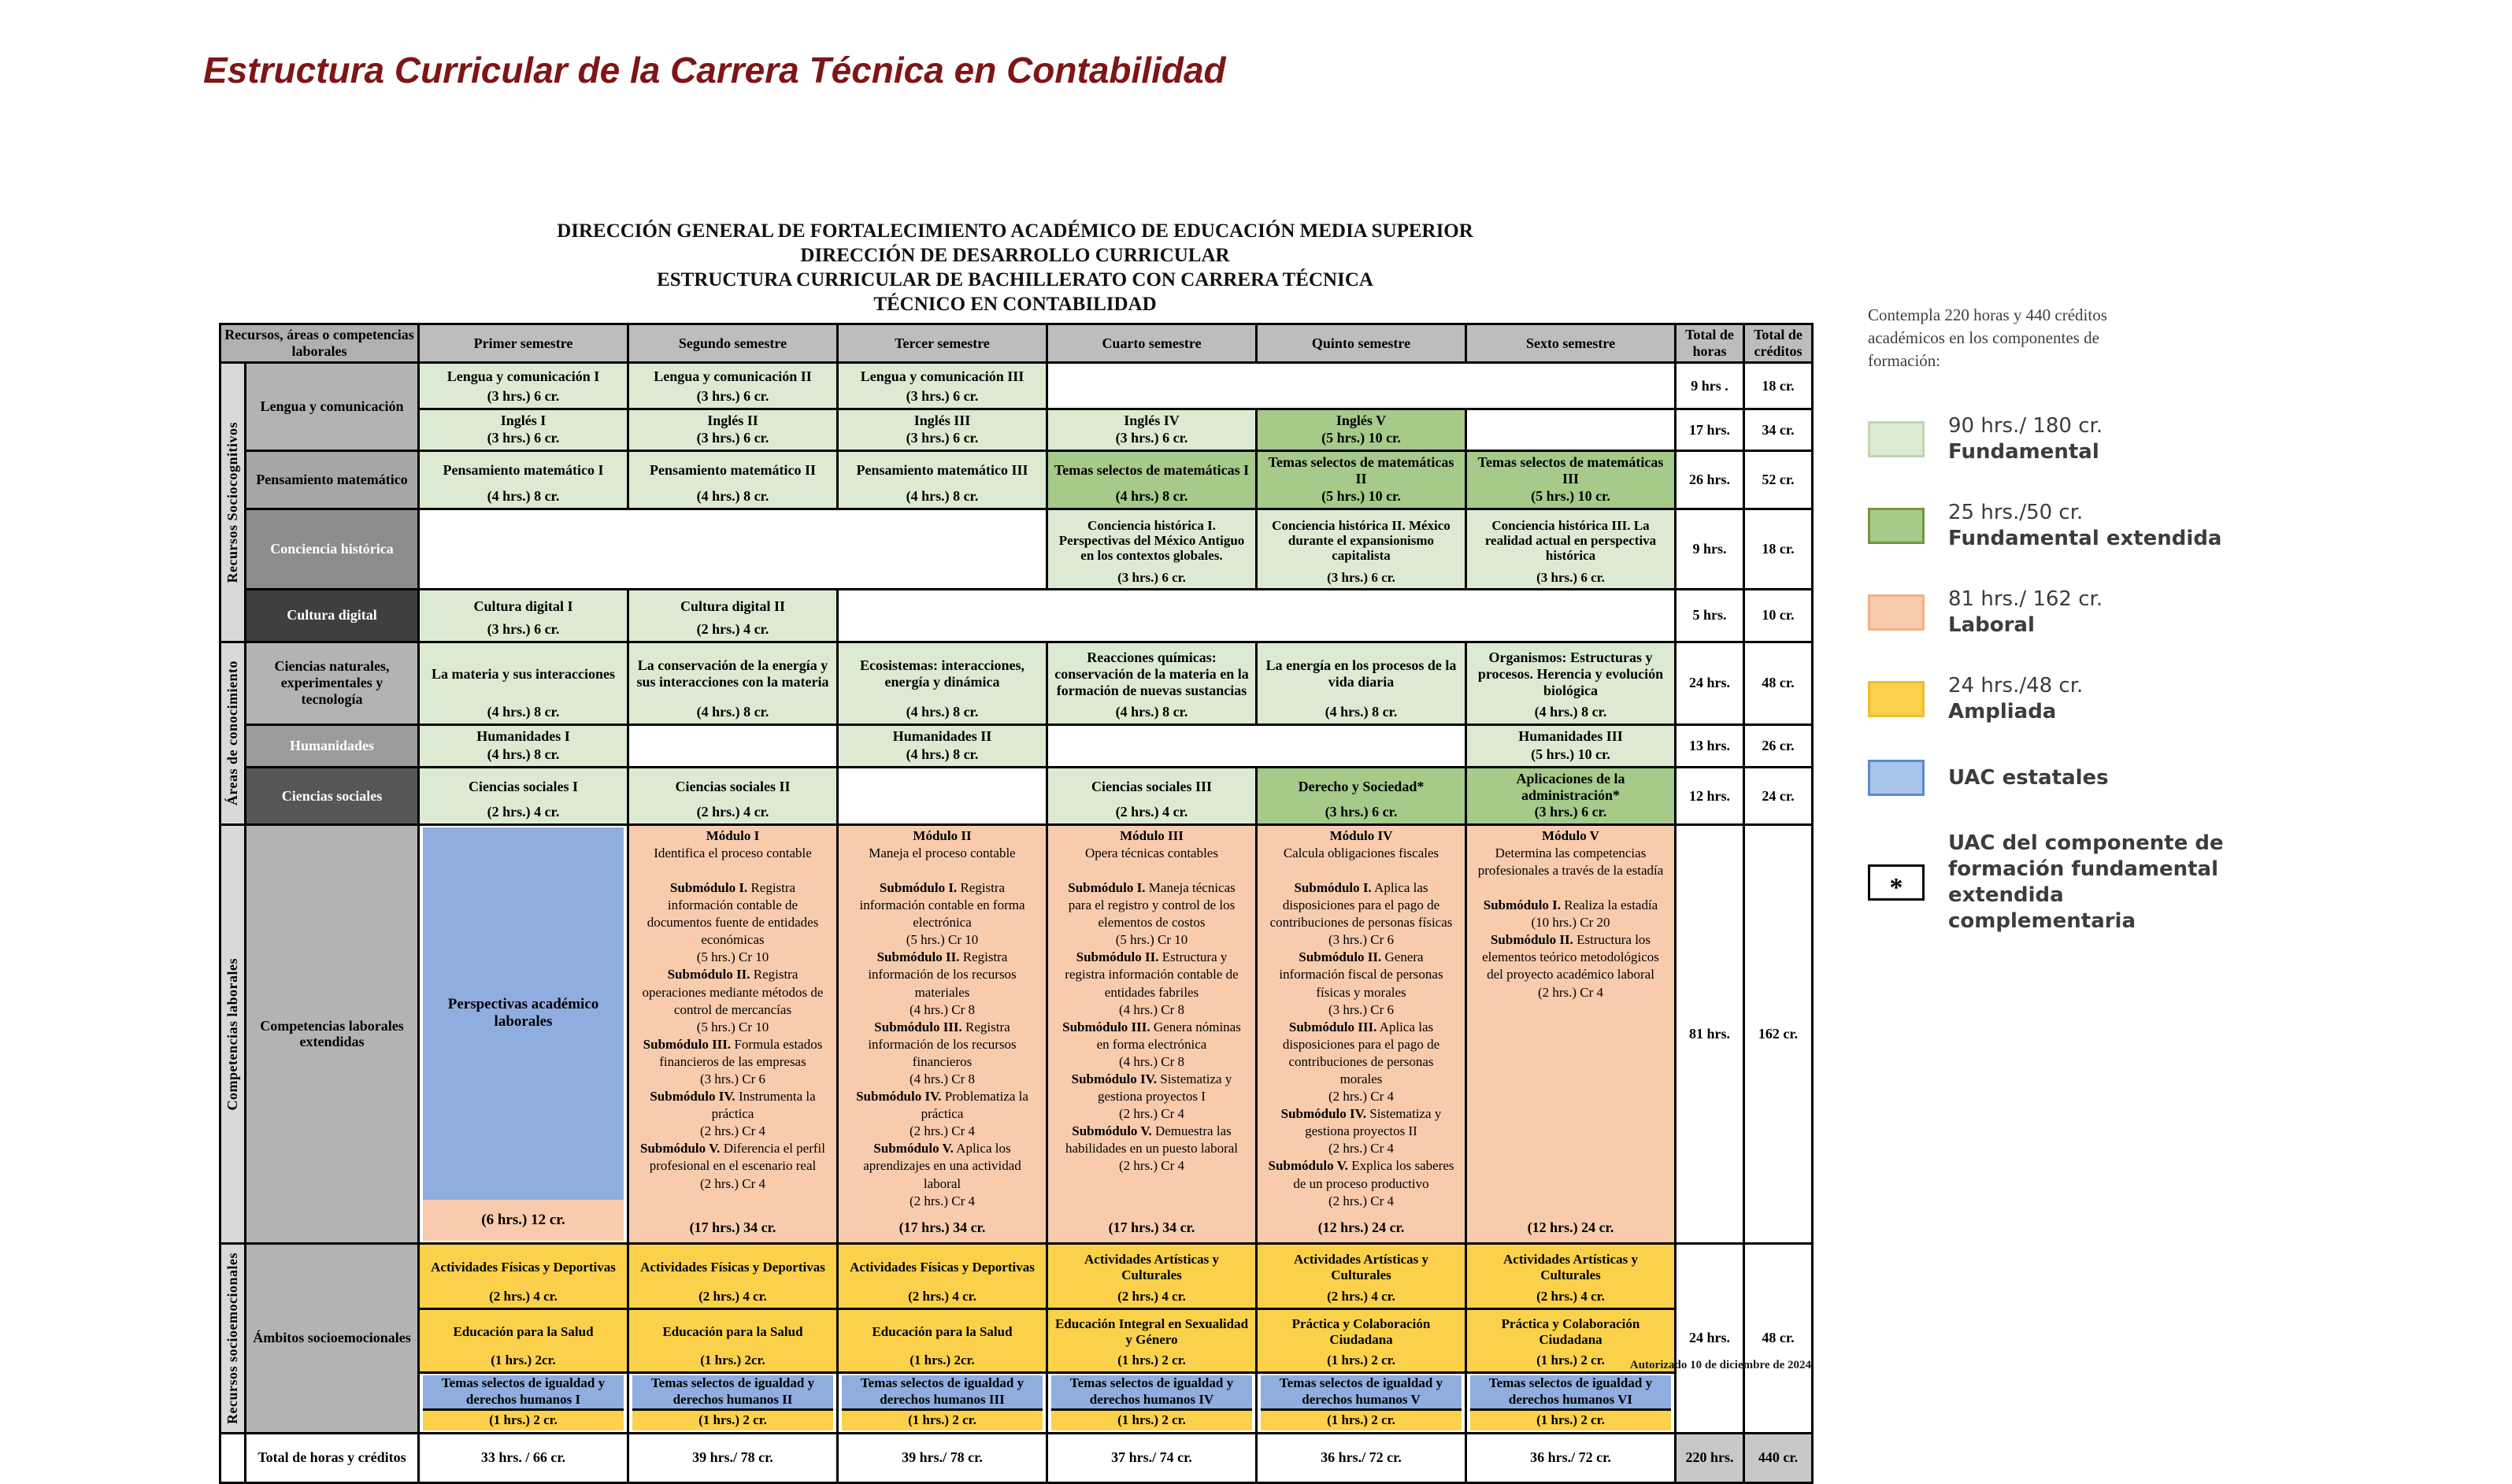 The image size is (2512, 1484). What do you see at coordinates (1152, 344) in the screenshot?
I see `header-semester-4: Cuarto semestre` at bounding box center [1152, 344].